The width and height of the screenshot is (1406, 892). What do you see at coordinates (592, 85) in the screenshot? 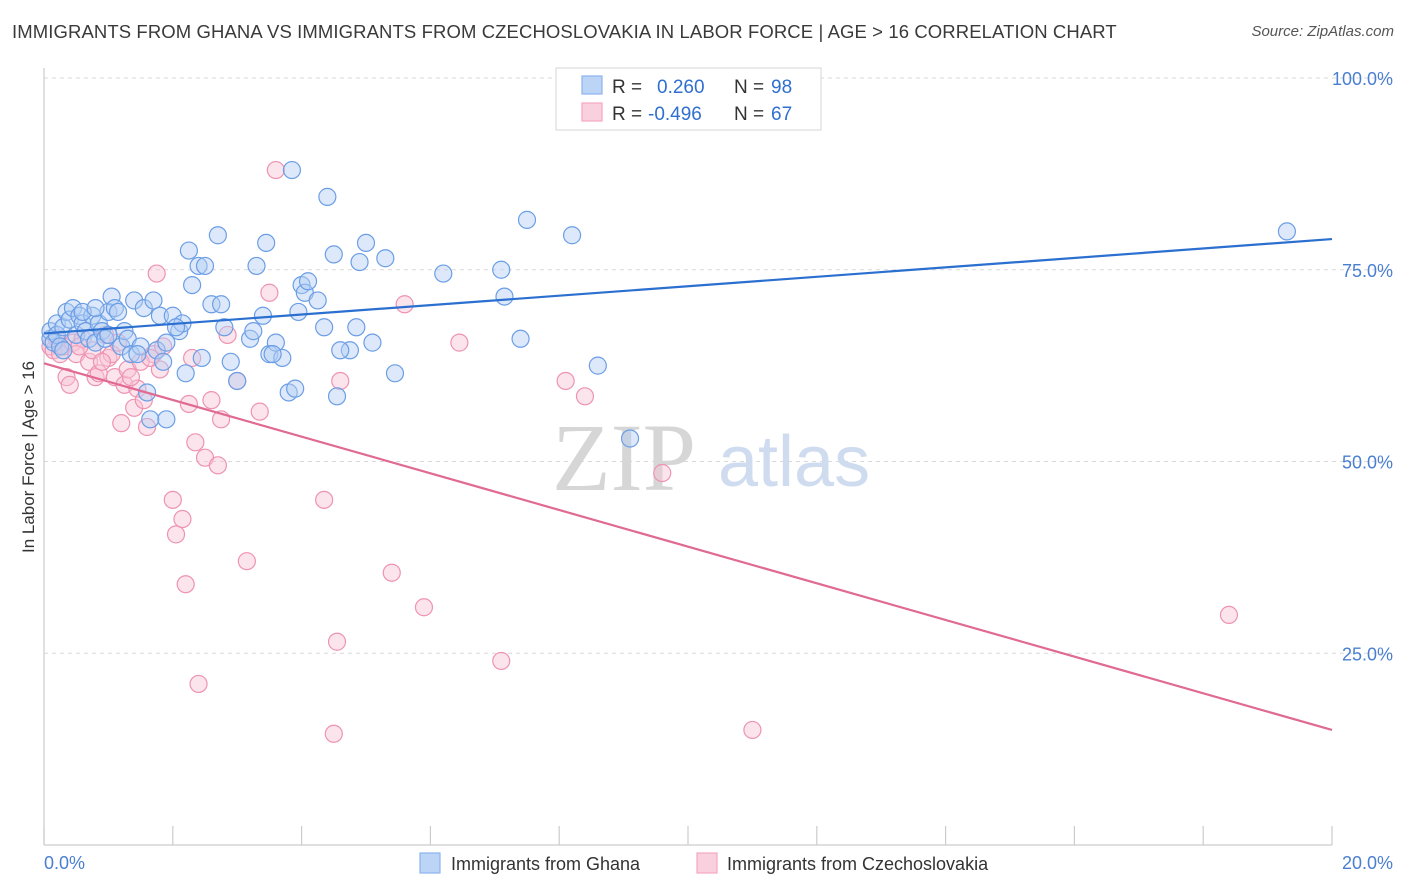
I see `stats-swatch-ghana` at bounding box center [592, 85].